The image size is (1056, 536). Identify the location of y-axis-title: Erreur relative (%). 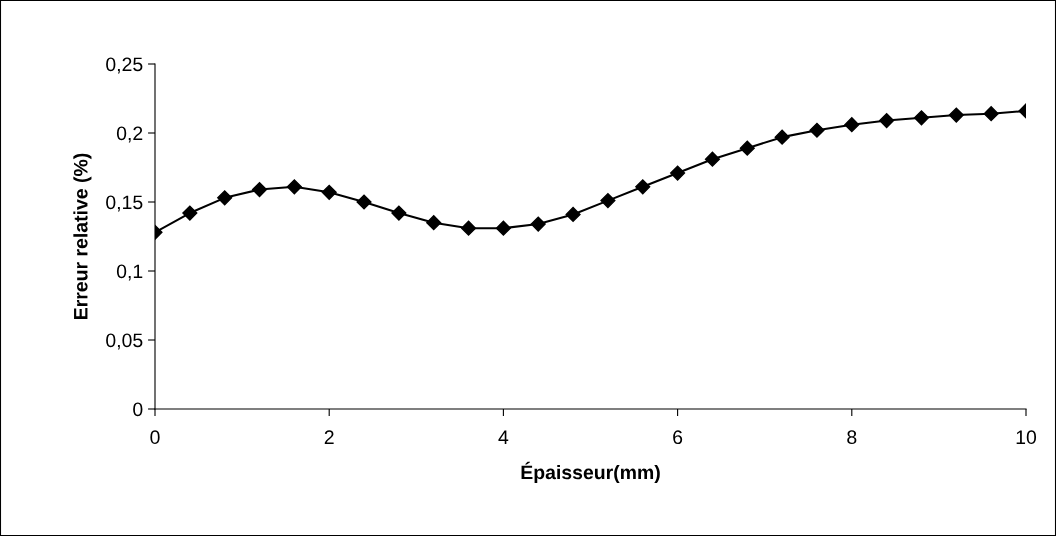
(82, 236).